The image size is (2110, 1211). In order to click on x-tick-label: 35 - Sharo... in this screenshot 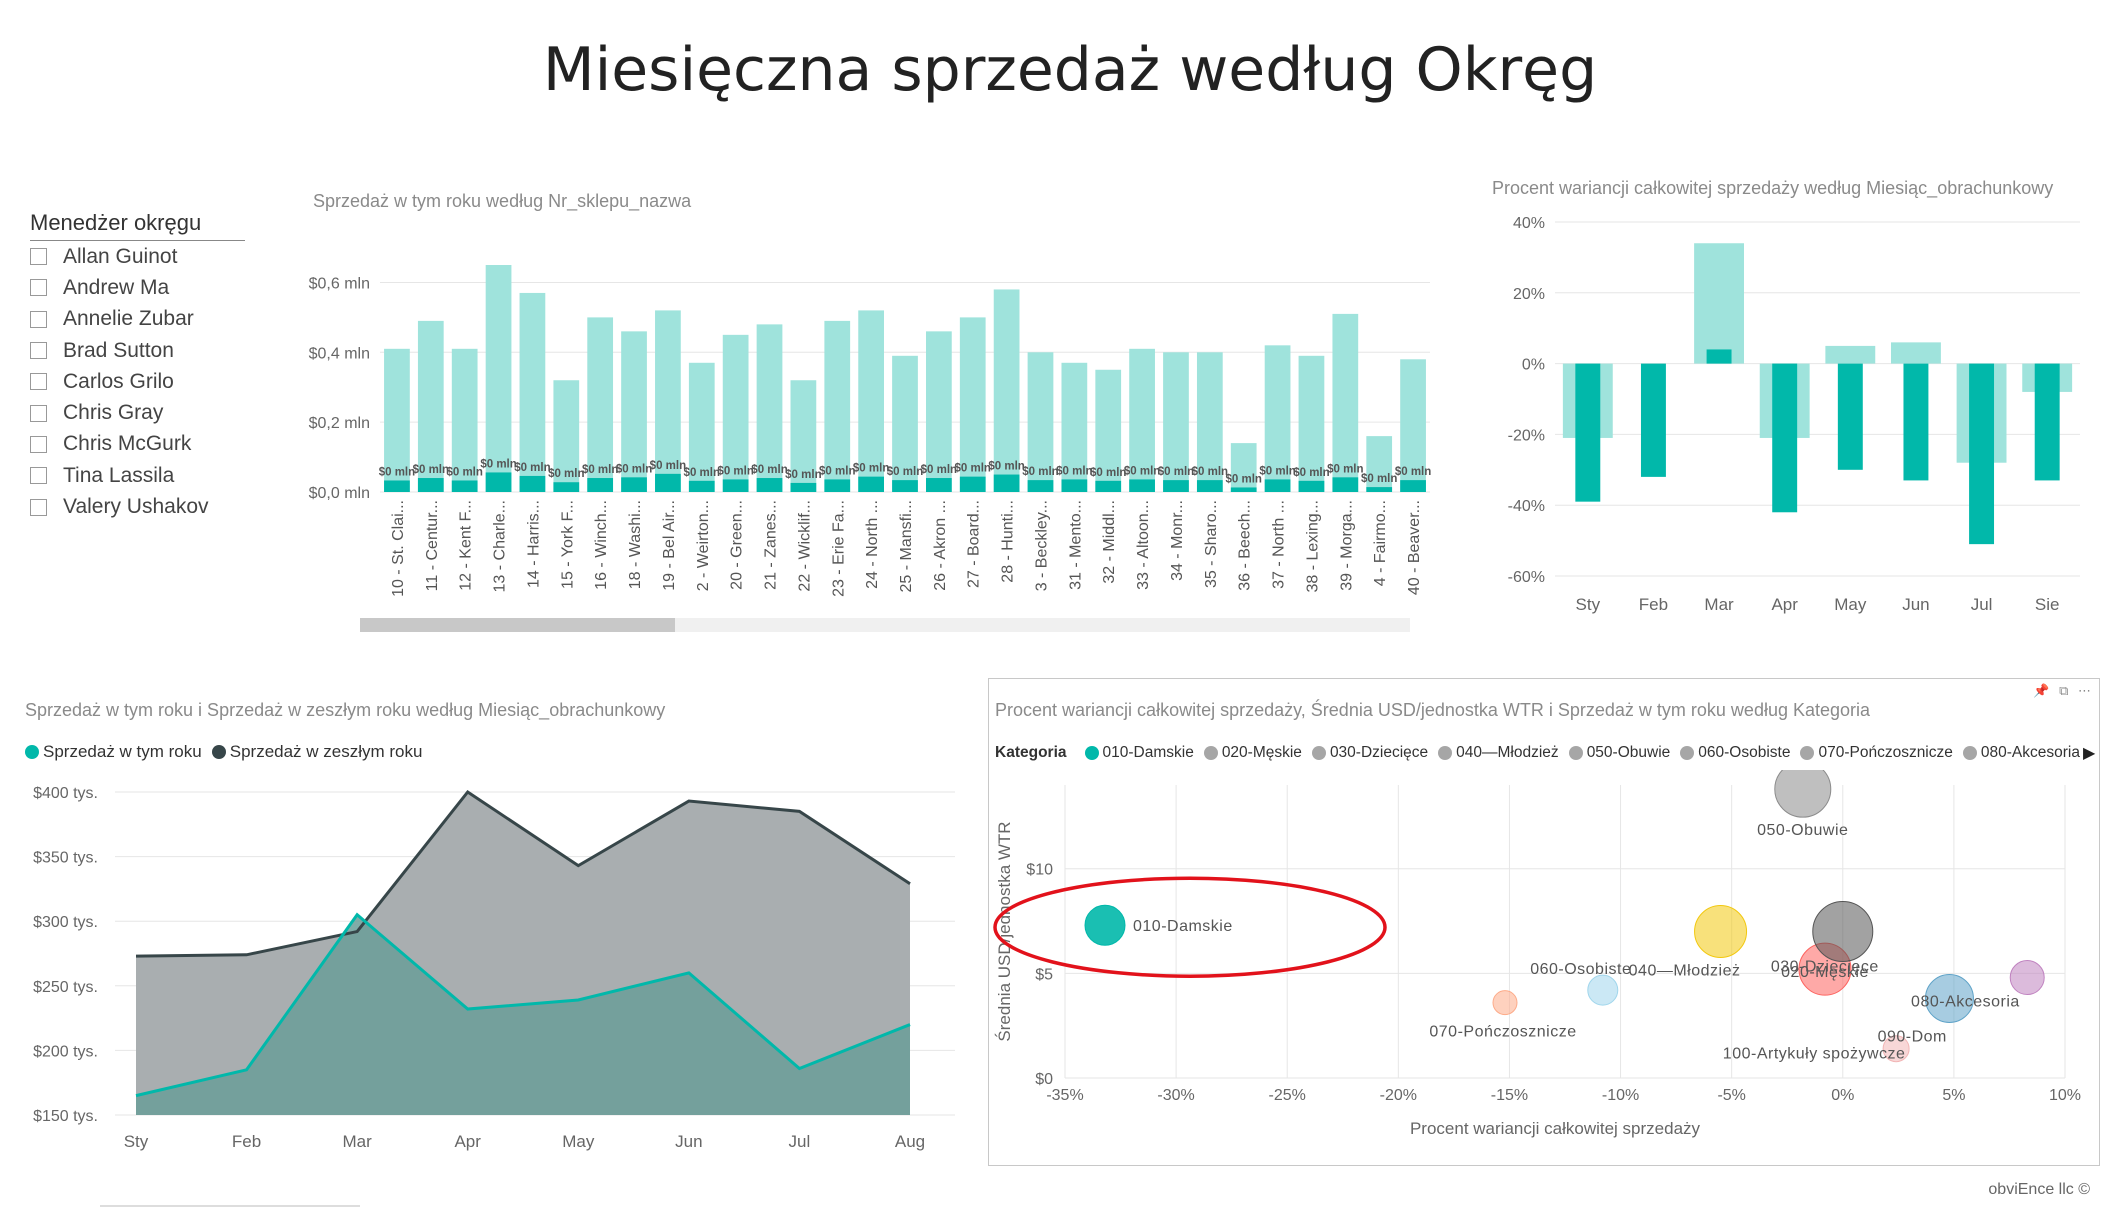, I will do `click(1211, 544)`.